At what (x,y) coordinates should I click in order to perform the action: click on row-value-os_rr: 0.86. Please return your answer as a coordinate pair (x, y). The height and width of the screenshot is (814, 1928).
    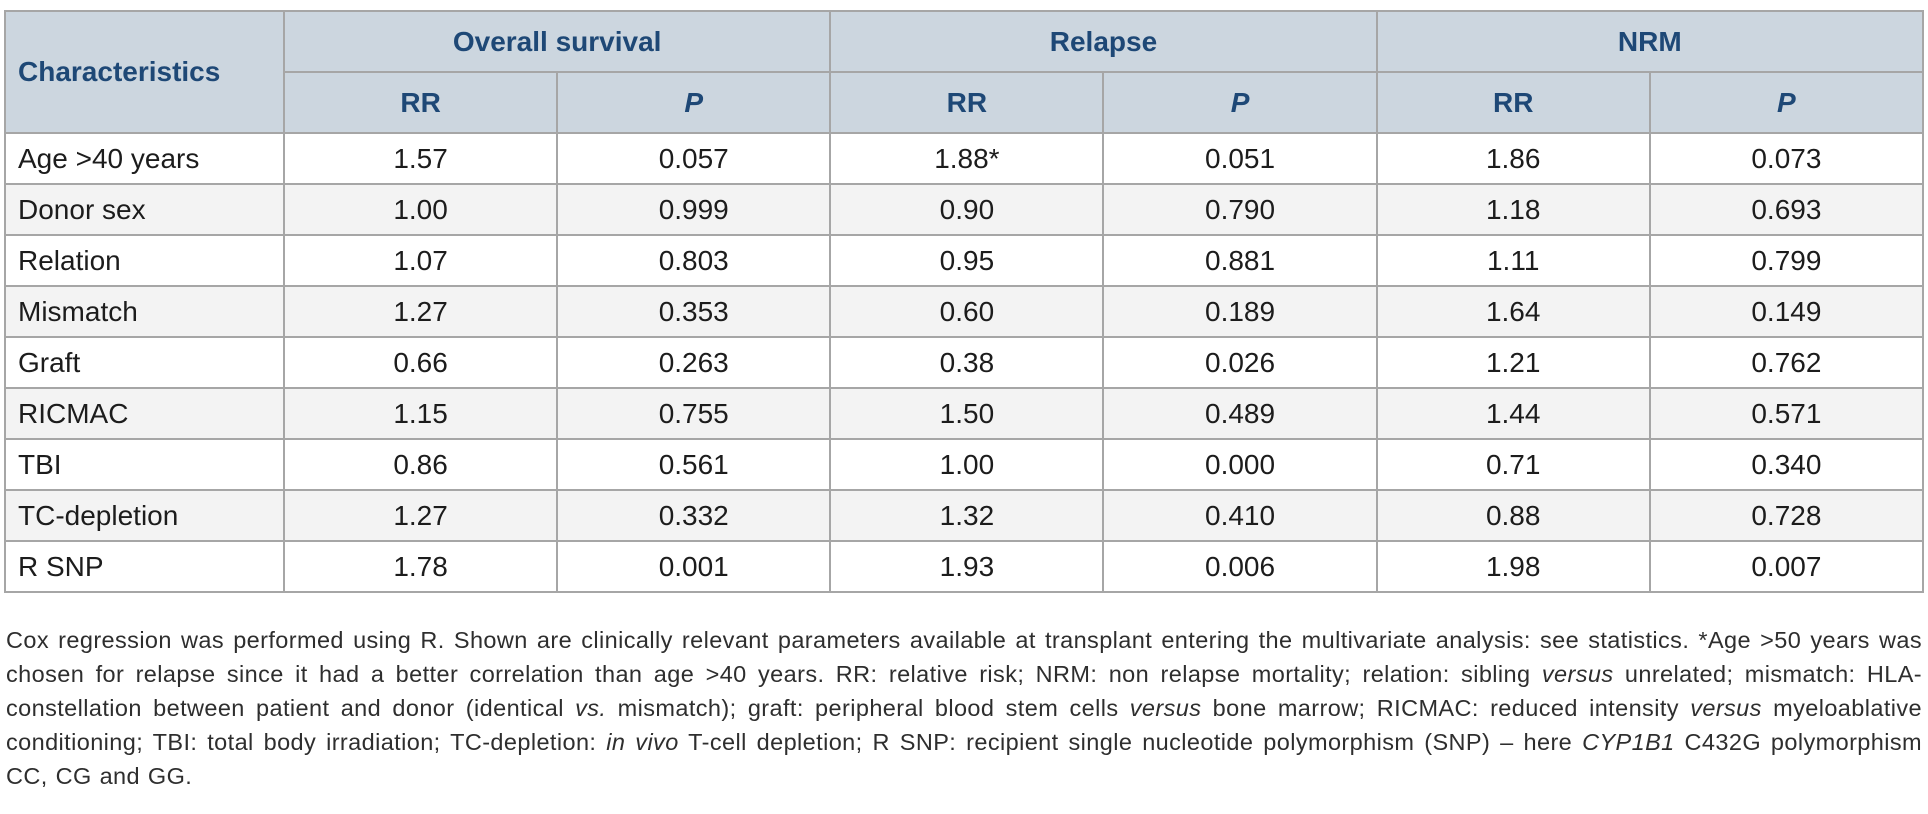
    Looking at the image, I should click on (420, 464).